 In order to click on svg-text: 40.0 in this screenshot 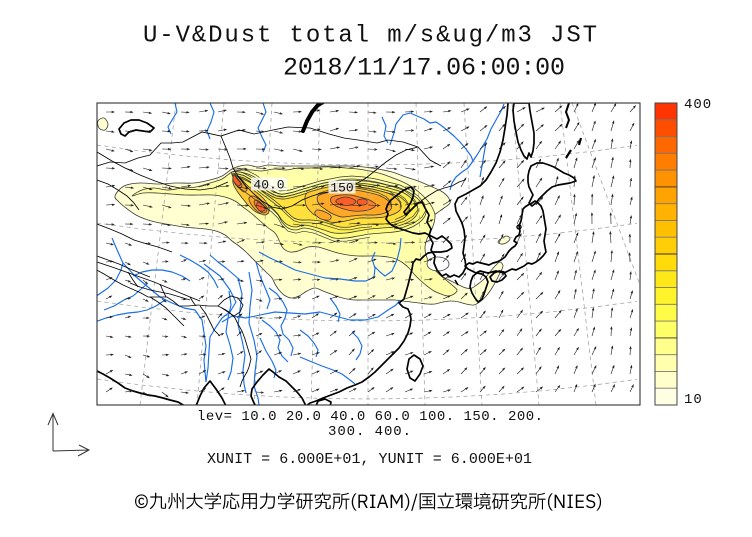, I will do `click(268, 185)`.